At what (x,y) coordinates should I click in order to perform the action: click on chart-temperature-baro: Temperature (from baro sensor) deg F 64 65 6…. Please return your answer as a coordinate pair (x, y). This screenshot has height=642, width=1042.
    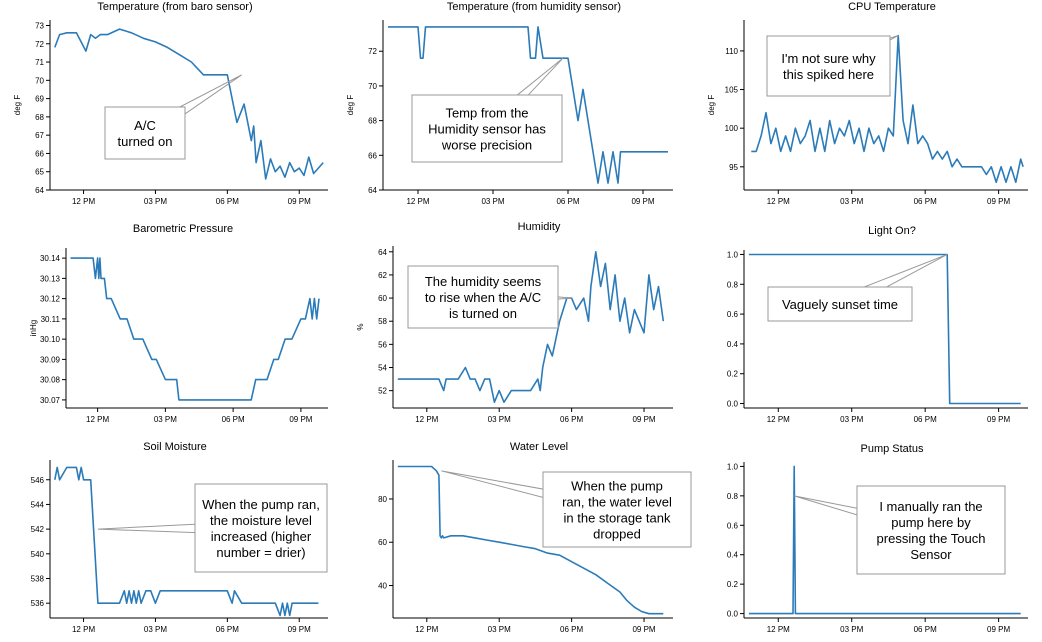
    Looking at the image, I should click on (170, 103).